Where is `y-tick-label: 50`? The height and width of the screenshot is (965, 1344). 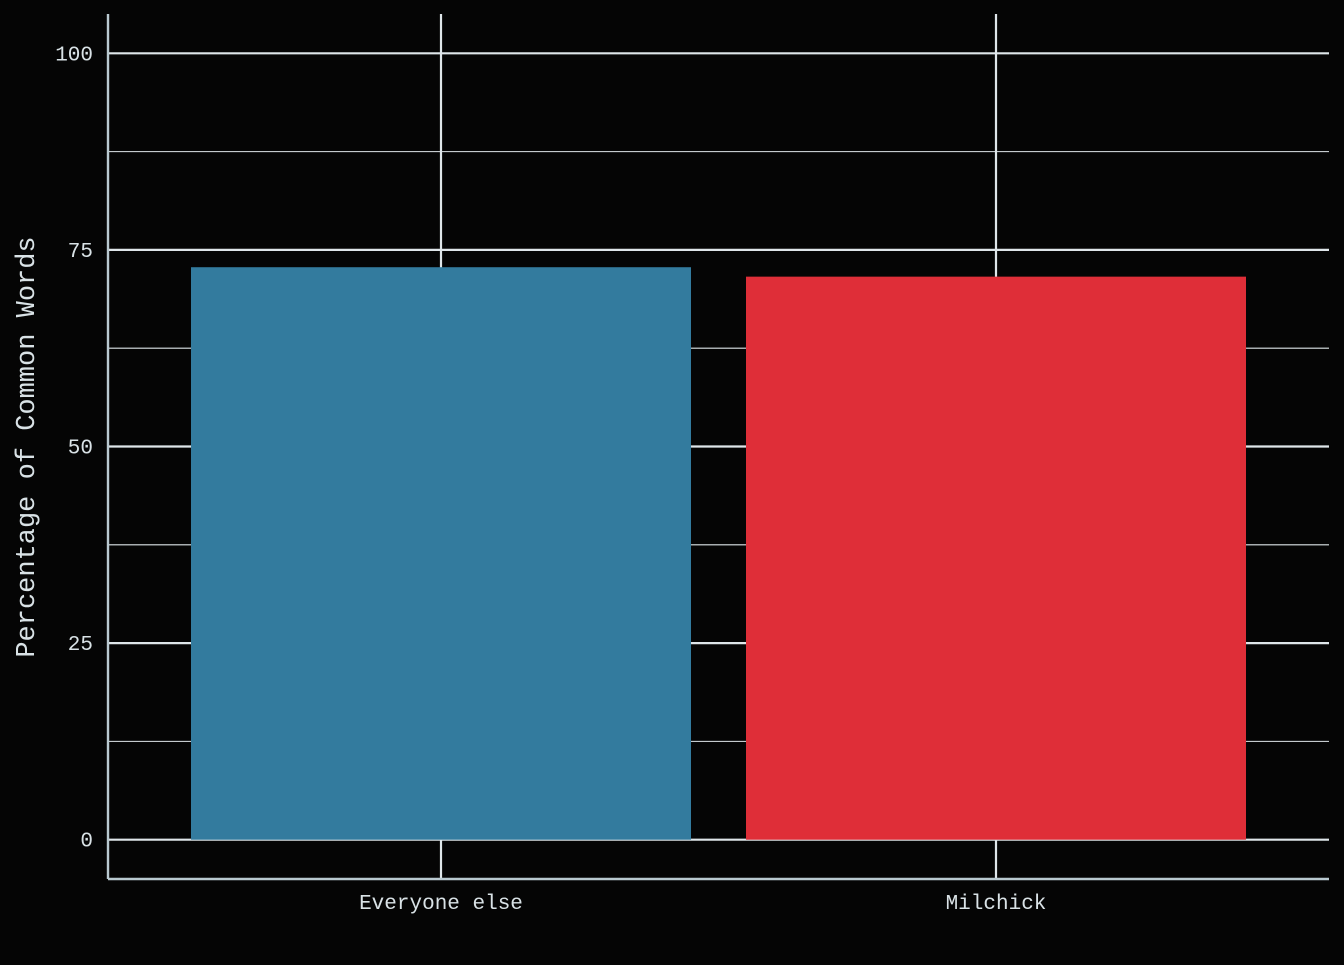 y-tick-label: 50 is located at coordinates (80, 449).